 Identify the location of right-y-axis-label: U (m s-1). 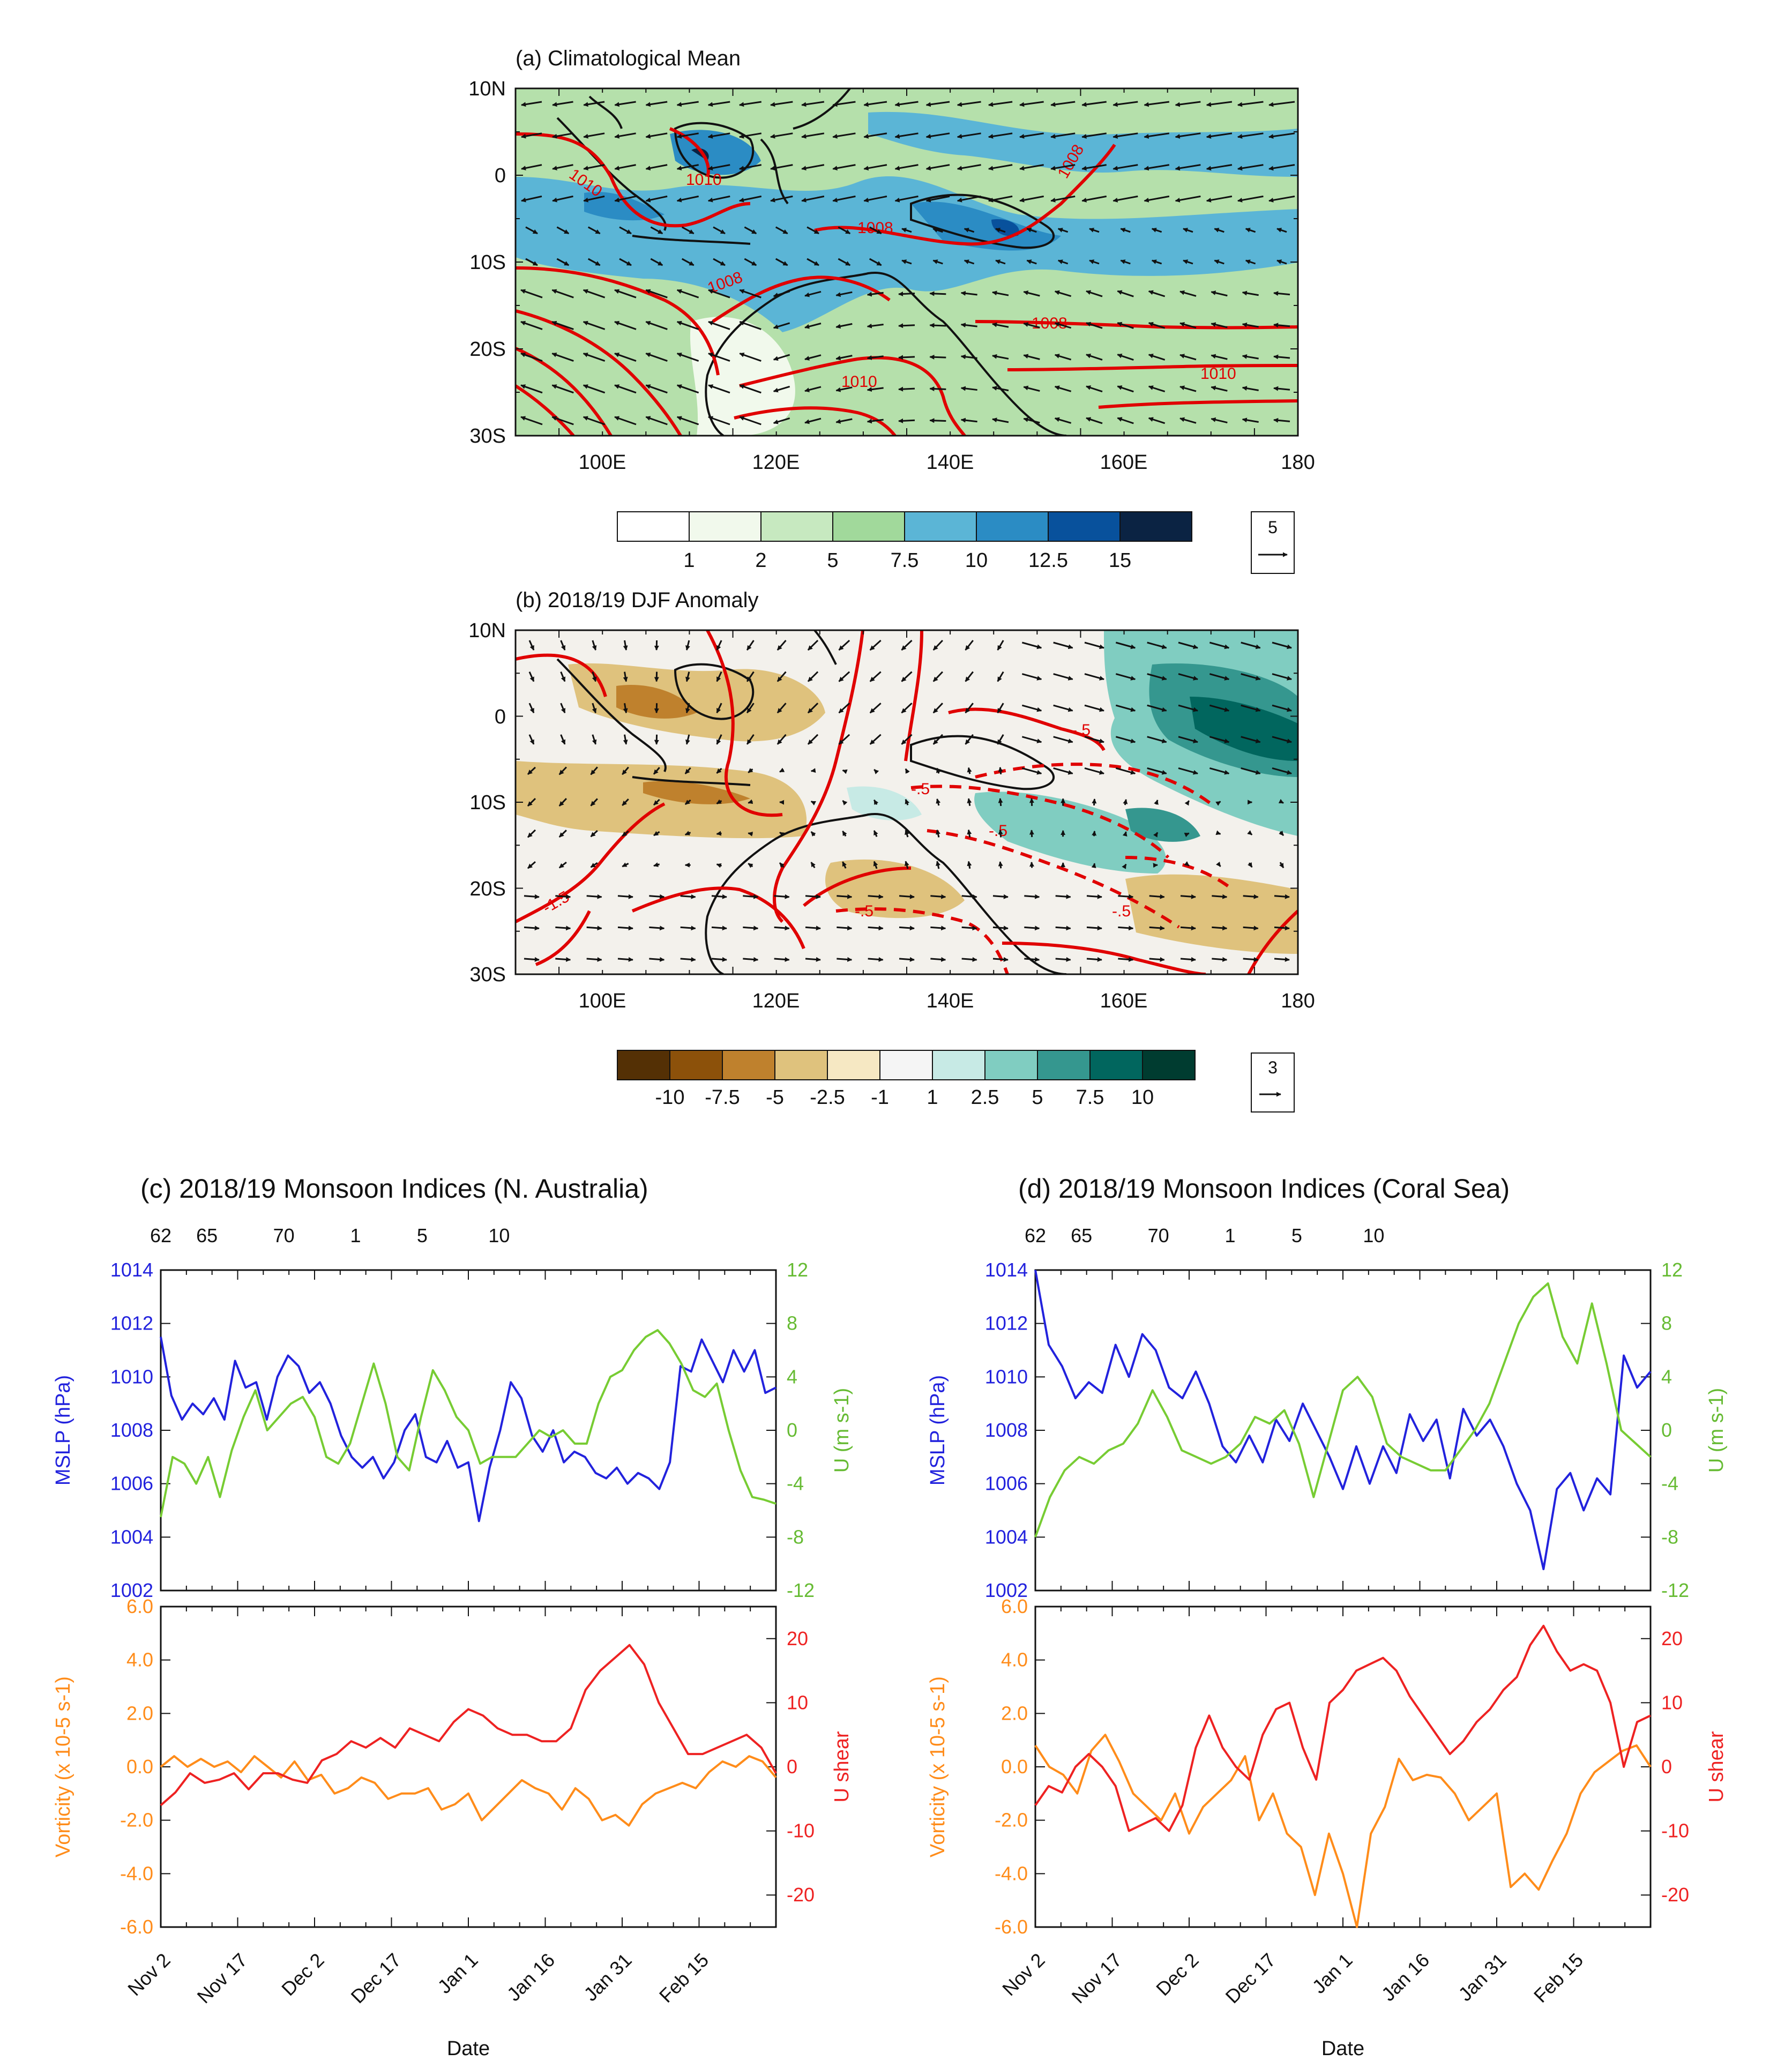
(1717, 1430).